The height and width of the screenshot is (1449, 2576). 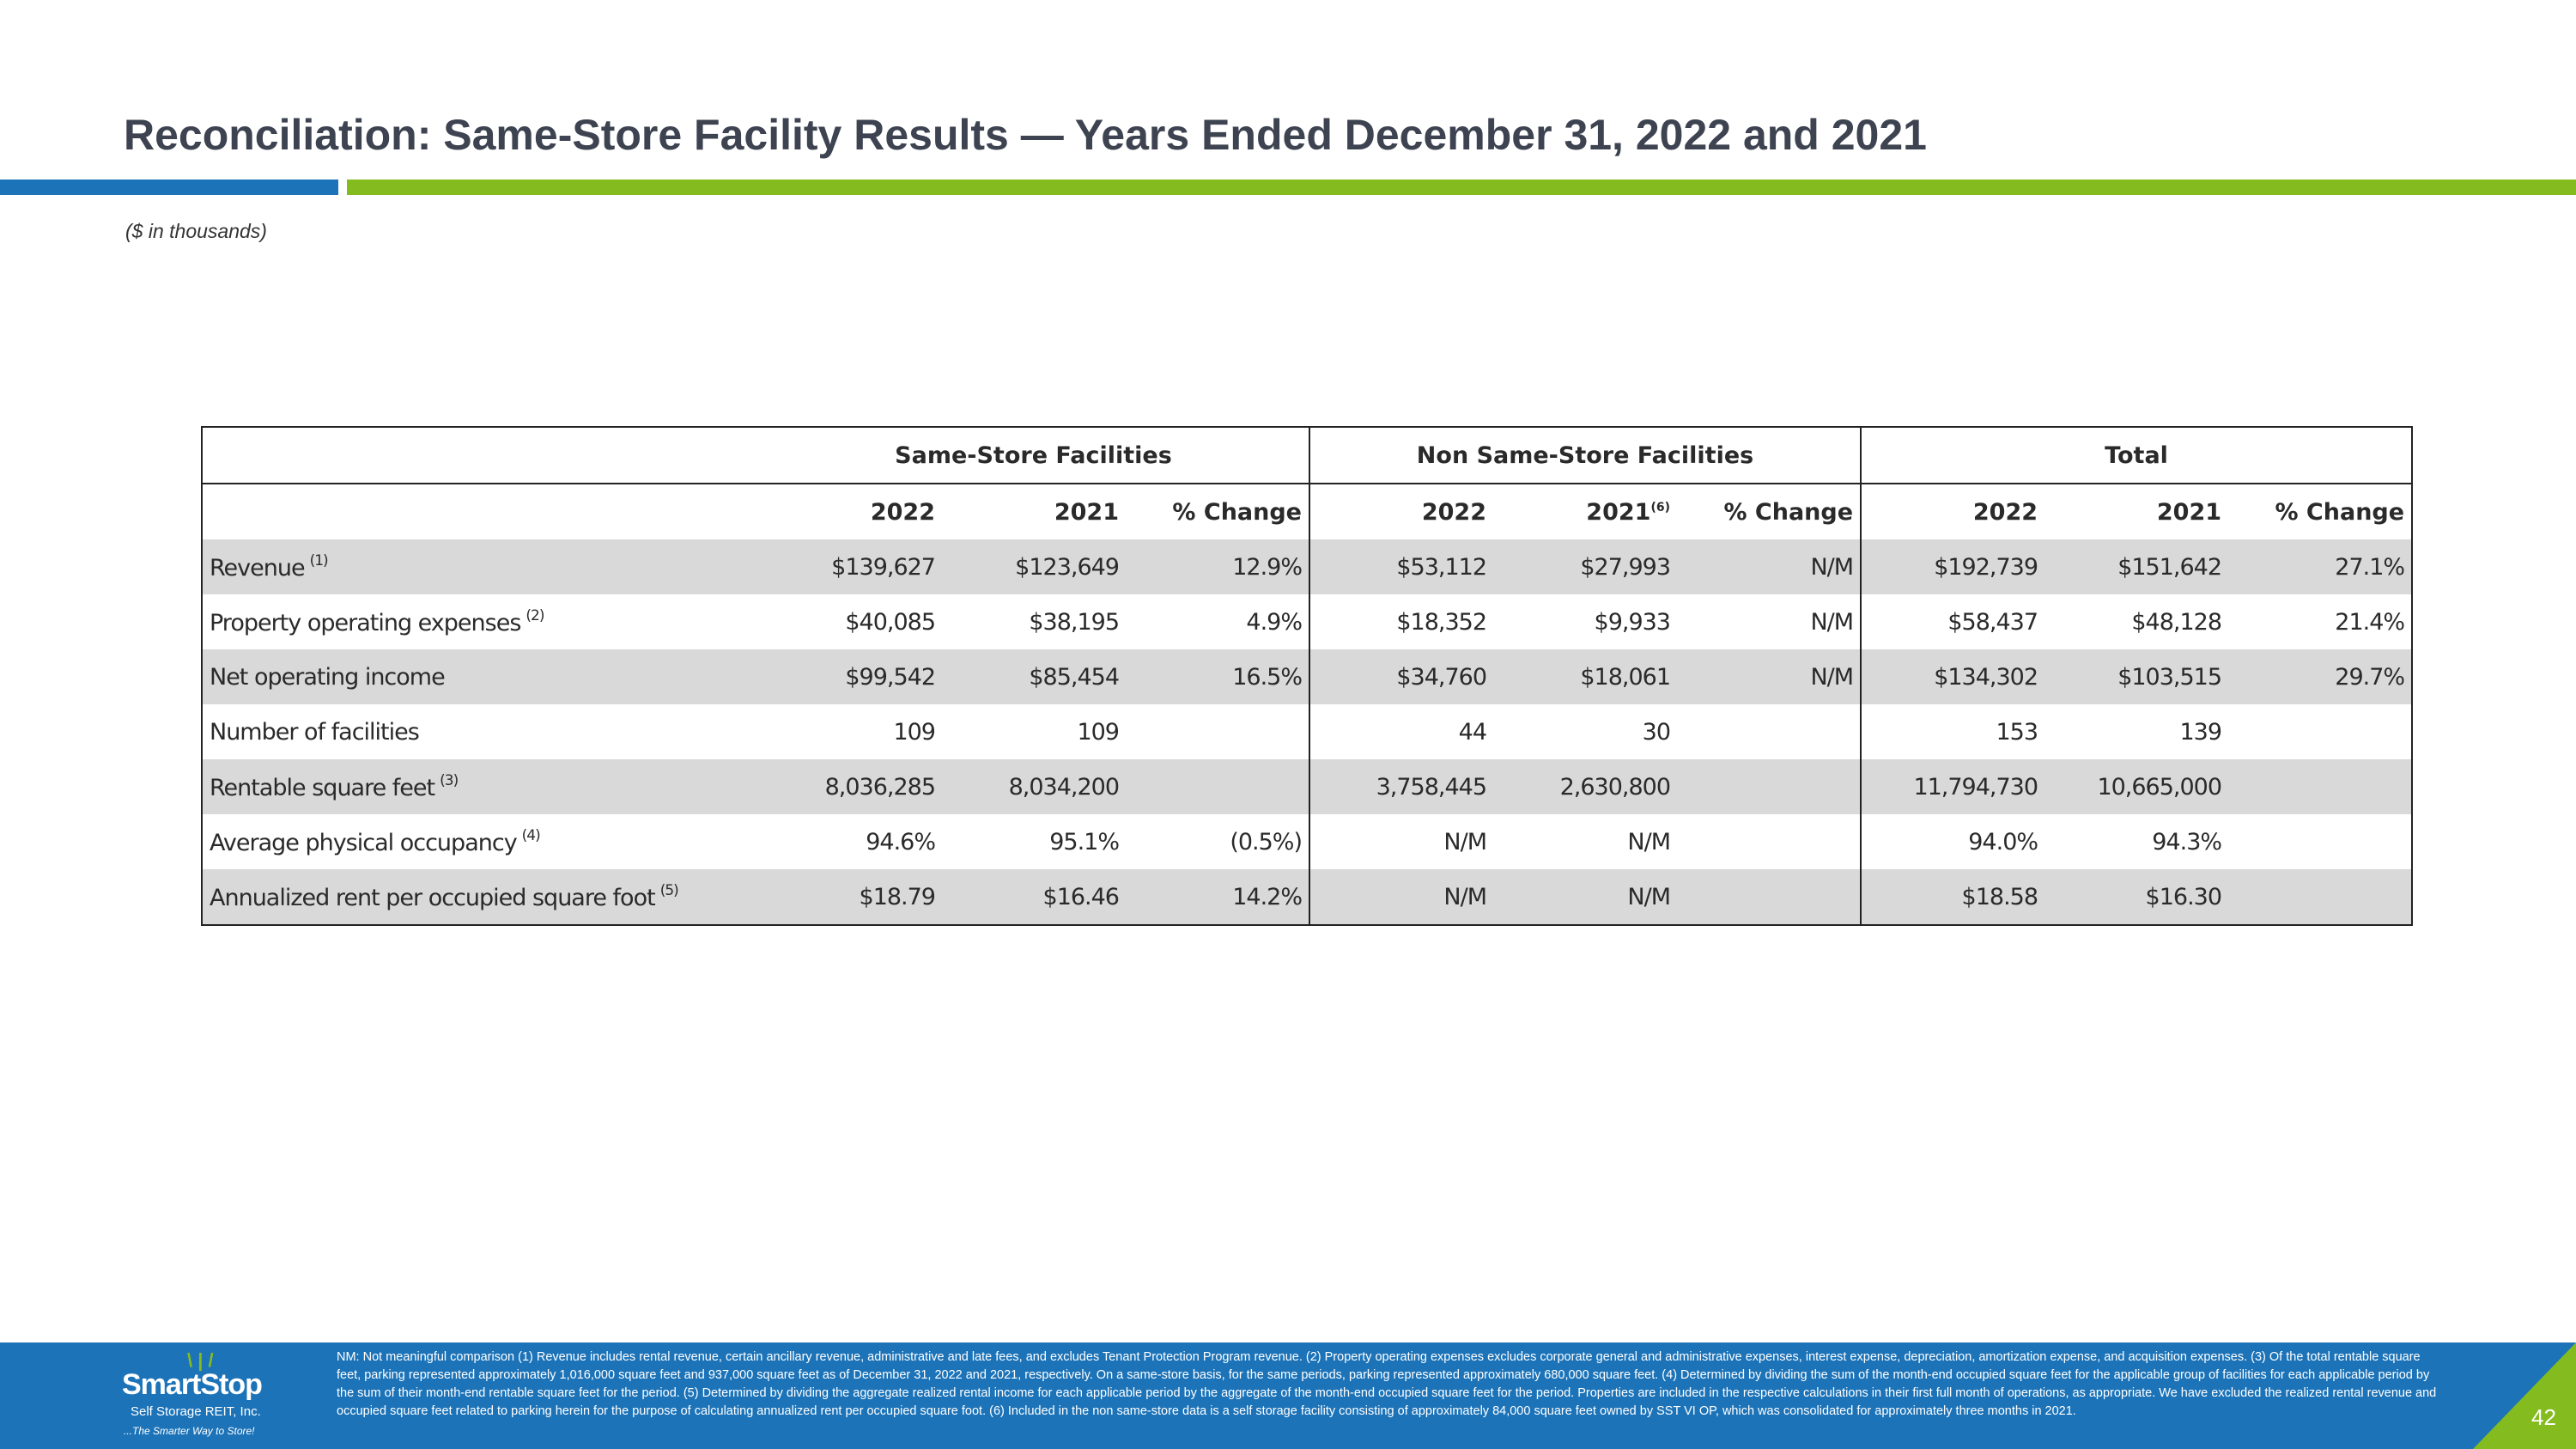 I want to click on table-cell: 94.3%, so click(x=2187, y=841).